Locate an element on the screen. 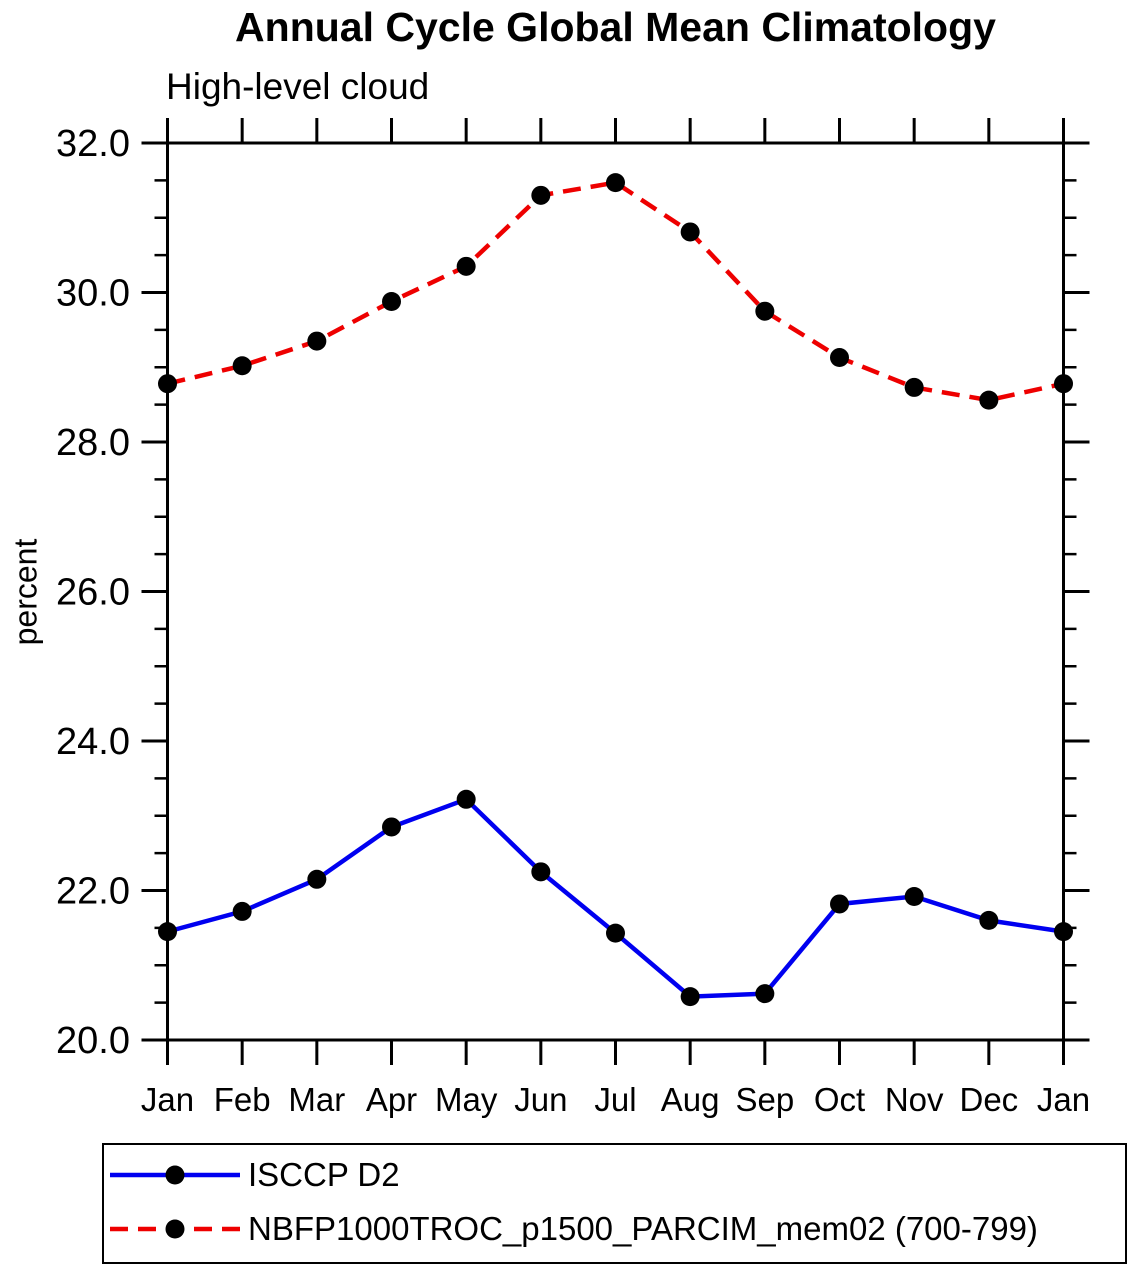 This screenshot has height=1270, width=1134. y-tick-label: 28.0 is located at coordinates (93, 443).